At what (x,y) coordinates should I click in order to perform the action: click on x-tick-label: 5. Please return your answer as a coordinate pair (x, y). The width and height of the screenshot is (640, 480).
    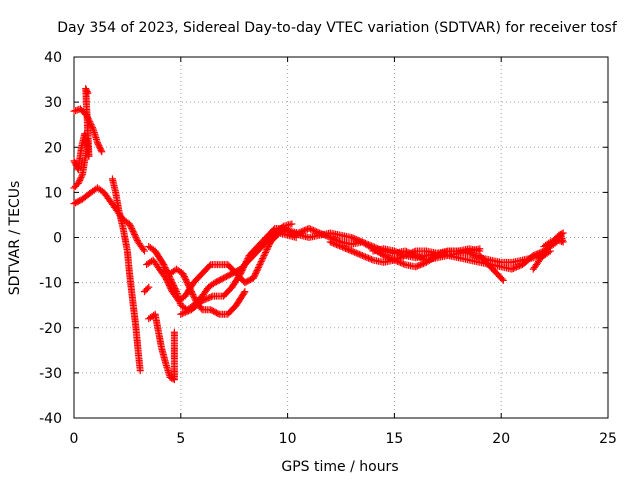
    Looking at the image, I should click on (180, 439).